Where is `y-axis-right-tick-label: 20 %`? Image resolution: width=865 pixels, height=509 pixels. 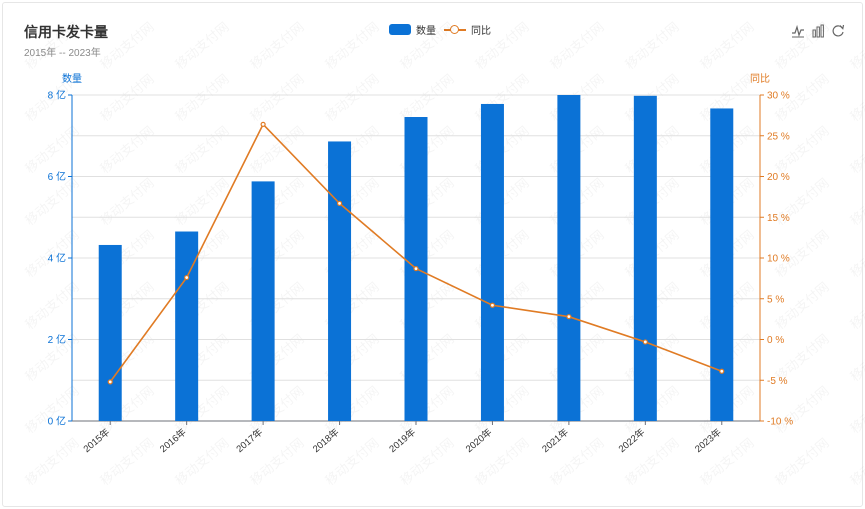
y-axis-right-tick-label: 20 % is located at coordinates (778, 177).